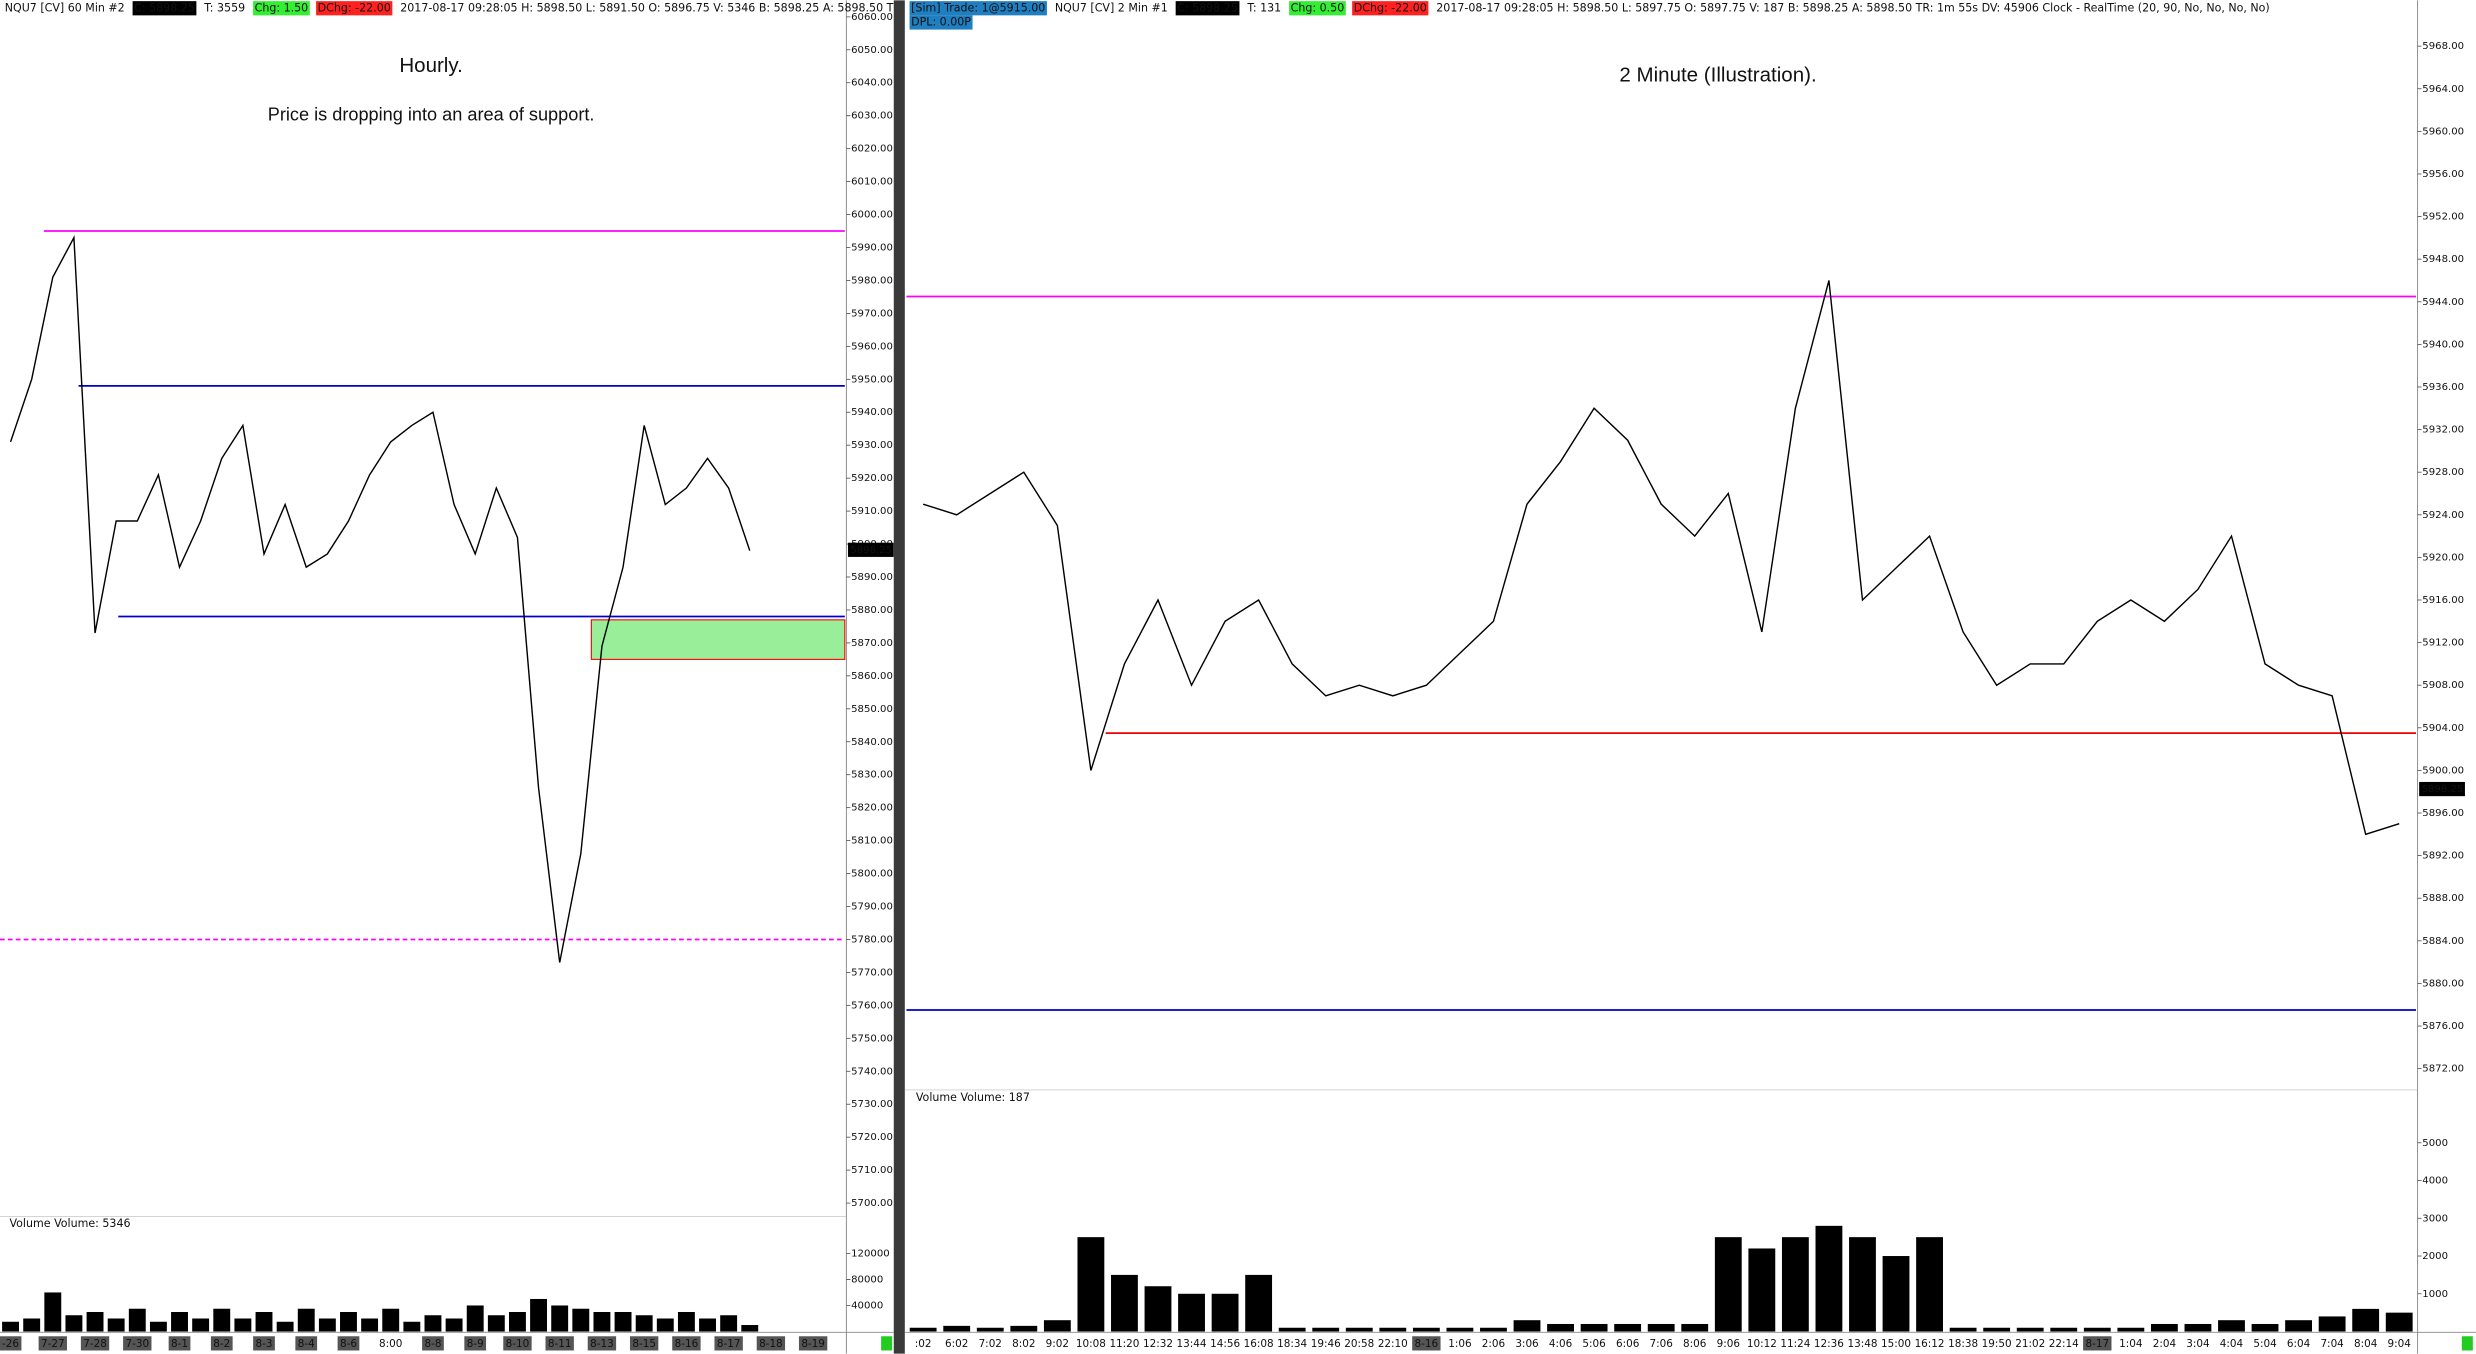 The image size is (2476, 1354). What do you see at coordinates (1111, 7) in the screenshot?
I see `header-text: NQU7 [CV] 2 Min #1` at bounding box center [1111, 7].